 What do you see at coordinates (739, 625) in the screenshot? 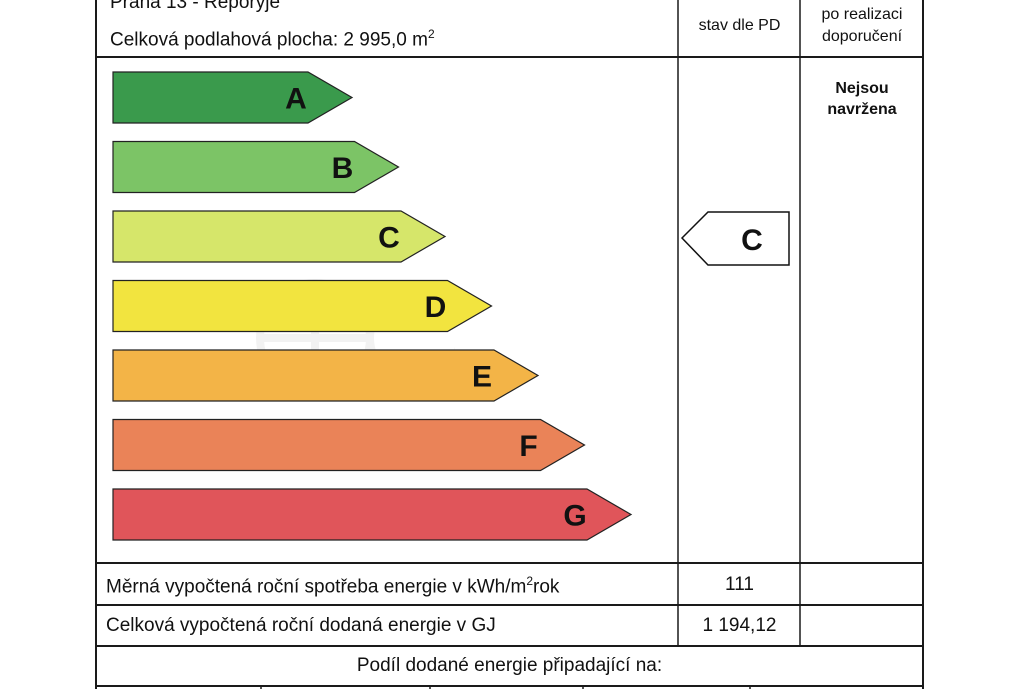
I see `total-energy-value: 1 194,12` at bounding box center [739, 625].